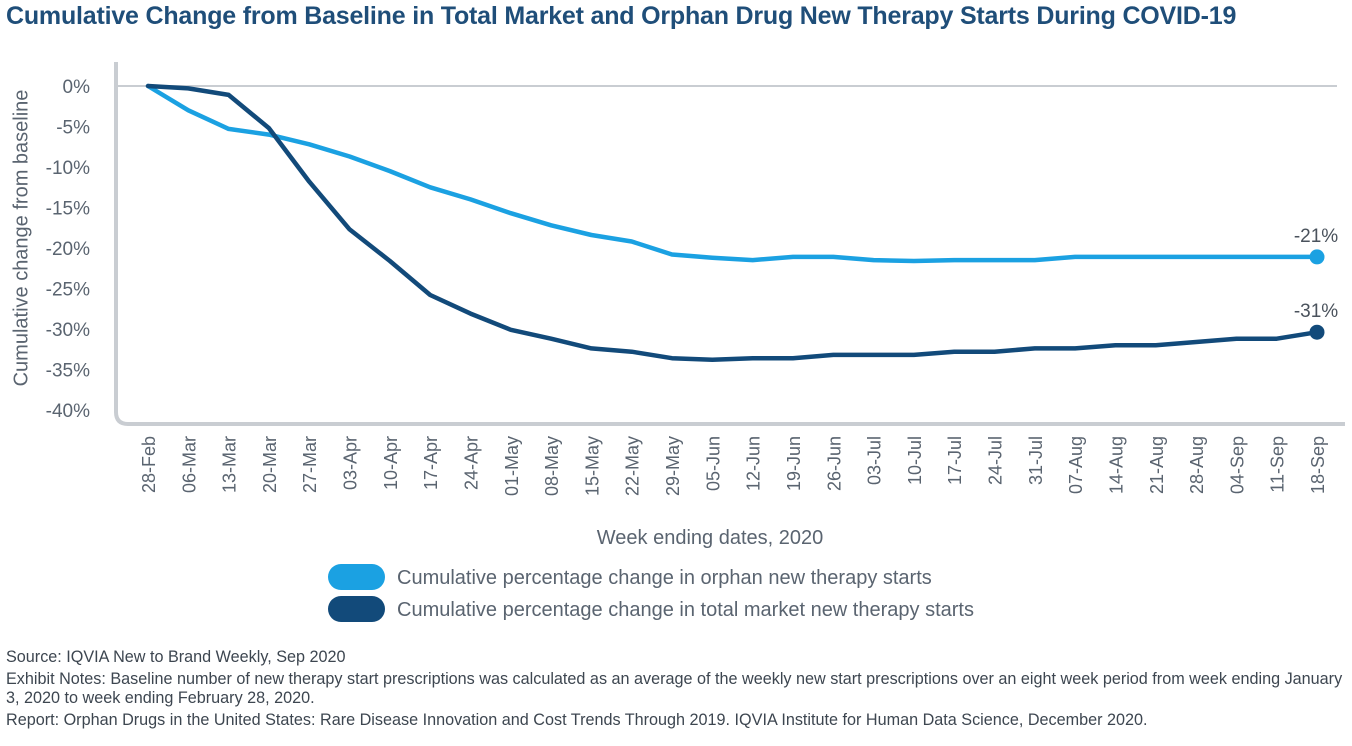 The height and width of the screenshot is (746, 1352). I want to click on y-tick-label: 0%, so click(77, 87).